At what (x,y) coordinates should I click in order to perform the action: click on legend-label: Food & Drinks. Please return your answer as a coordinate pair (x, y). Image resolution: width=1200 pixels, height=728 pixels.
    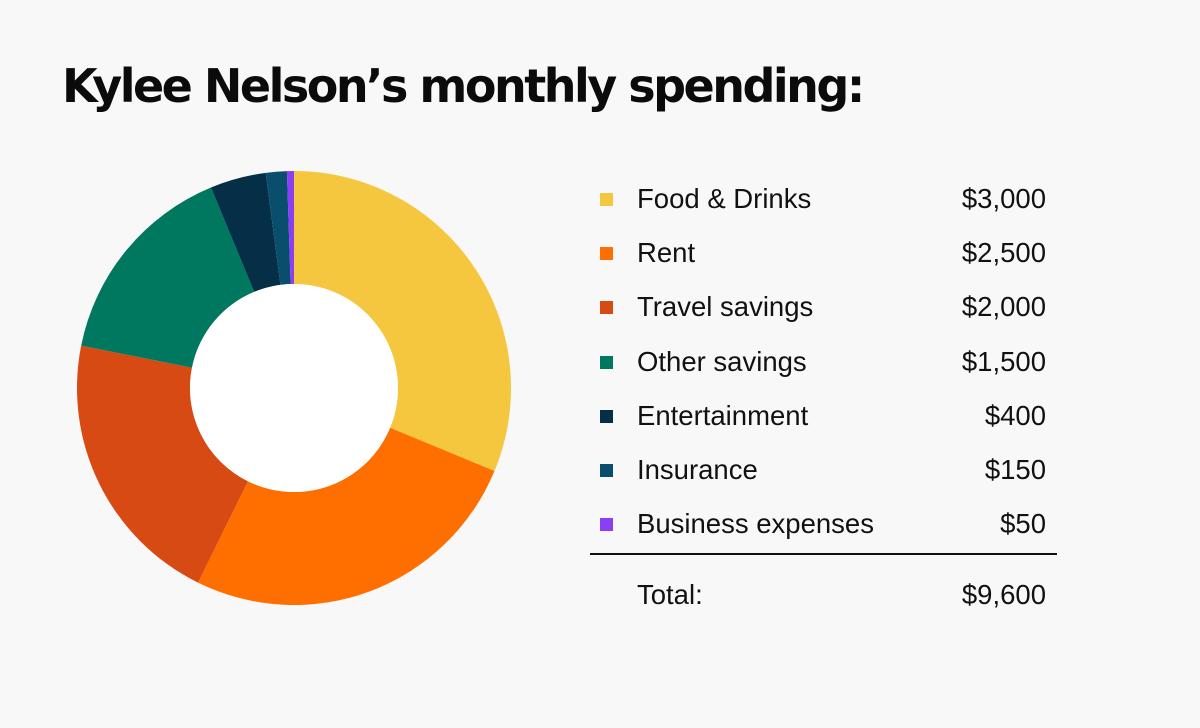
    Looking at the image, I should click on (724, 198).